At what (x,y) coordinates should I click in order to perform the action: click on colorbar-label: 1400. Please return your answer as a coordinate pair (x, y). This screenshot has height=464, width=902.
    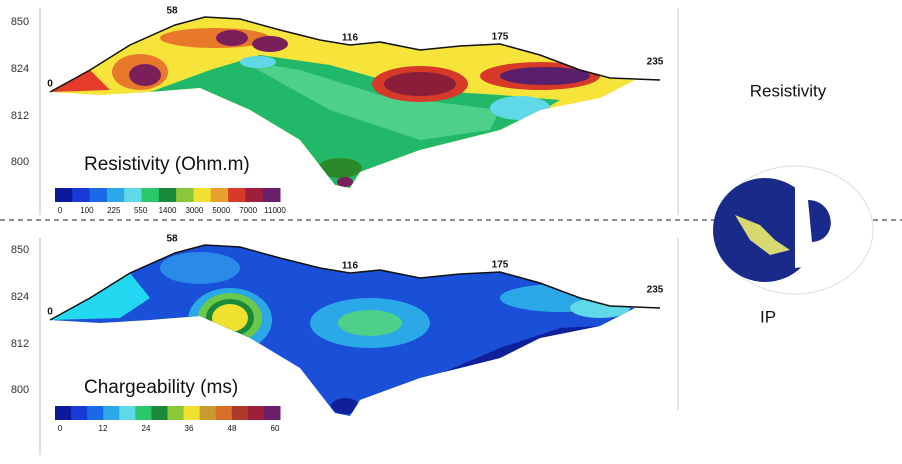
    Looking at the image, I should click on (168, 210).